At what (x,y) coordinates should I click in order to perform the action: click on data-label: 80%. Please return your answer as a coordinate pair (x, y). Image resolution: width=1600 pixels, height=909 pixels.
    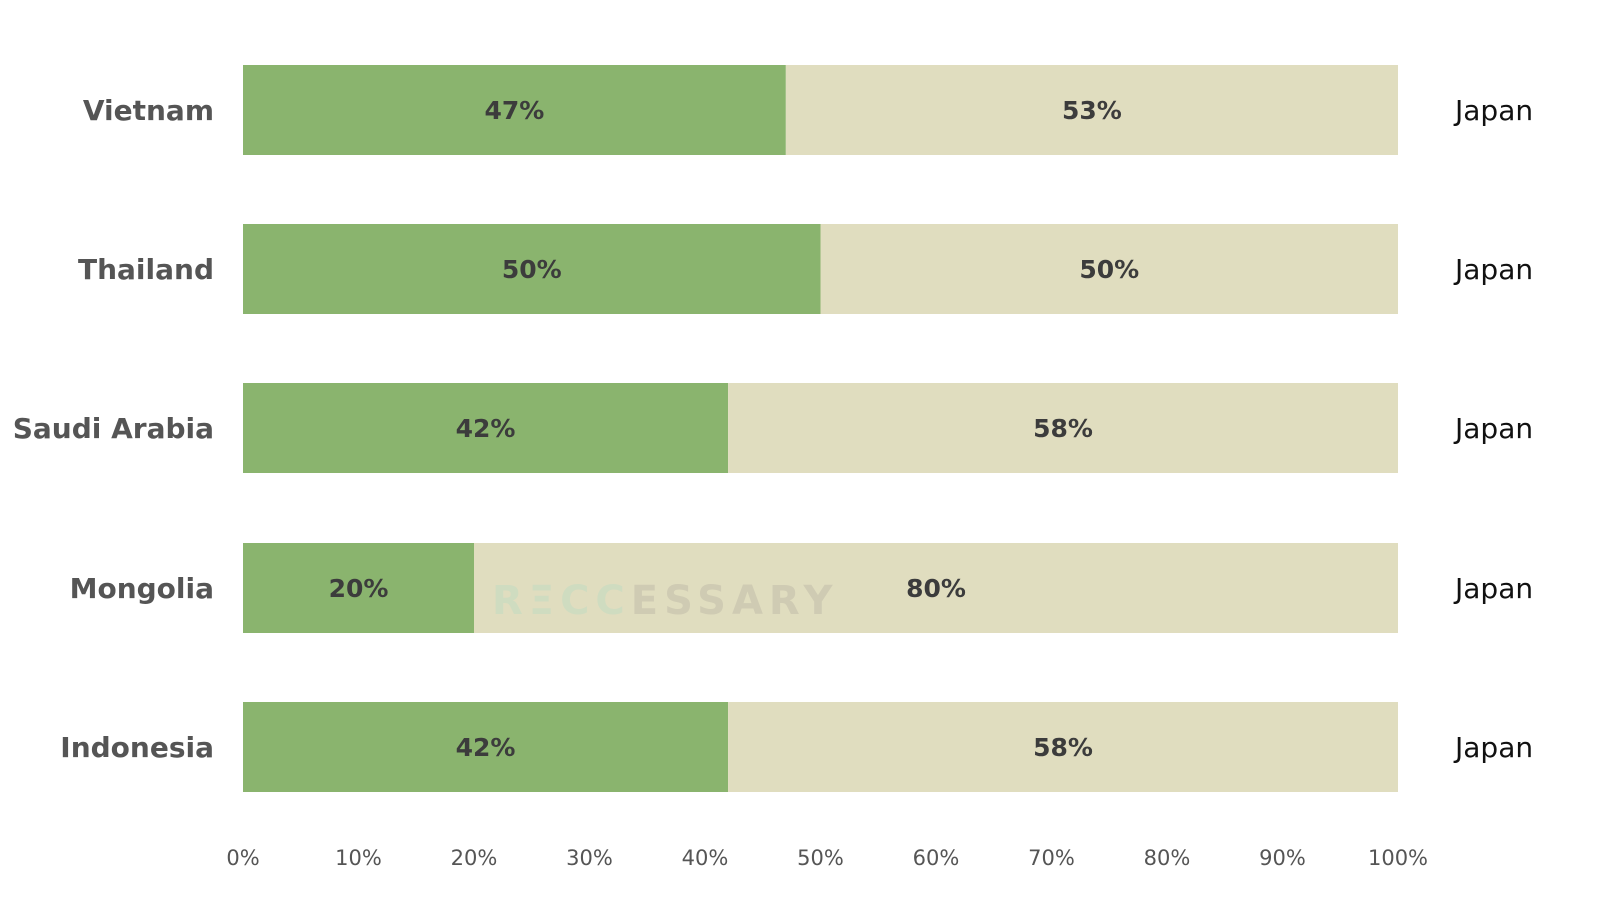
    Looking at the image, I should click on (936, 588).